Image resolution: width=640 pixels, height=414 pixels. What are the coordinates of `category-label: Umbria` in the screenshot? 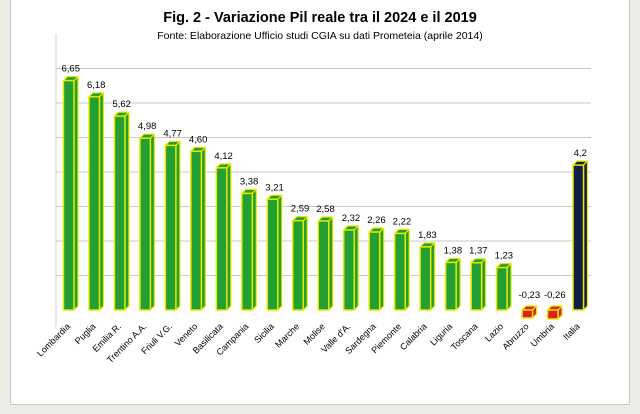 It's located at (543, 335).